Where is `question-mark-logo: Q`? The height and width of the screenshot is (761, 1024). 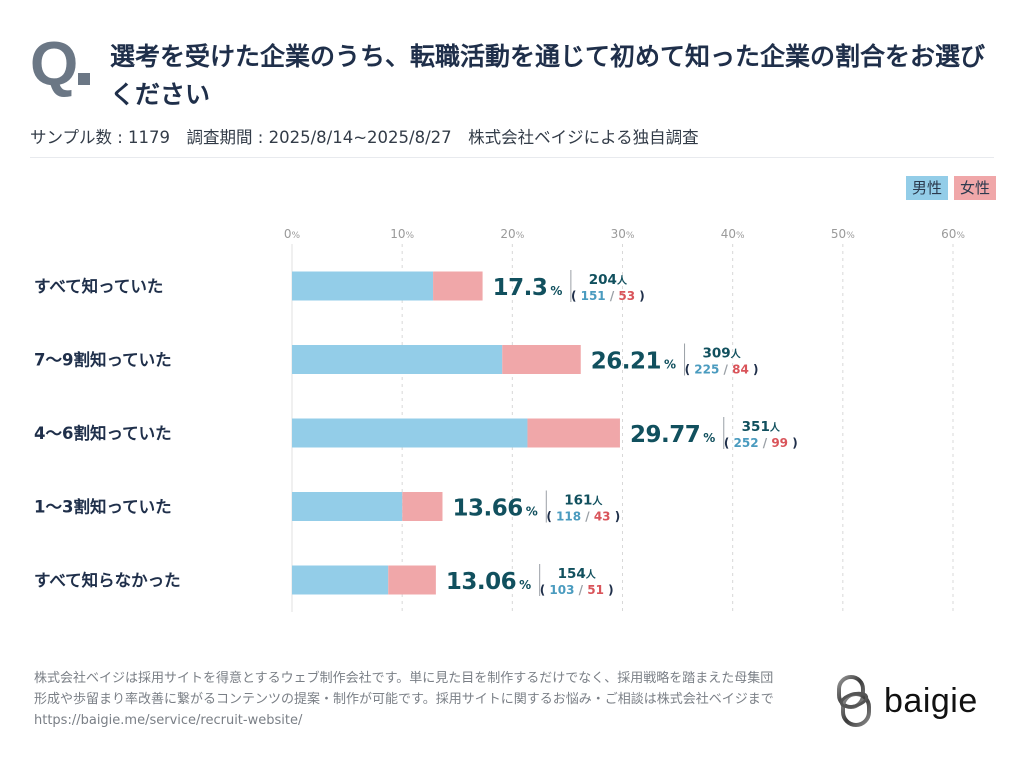
question-mark-logo: Q is located at coordinates (60, 65).